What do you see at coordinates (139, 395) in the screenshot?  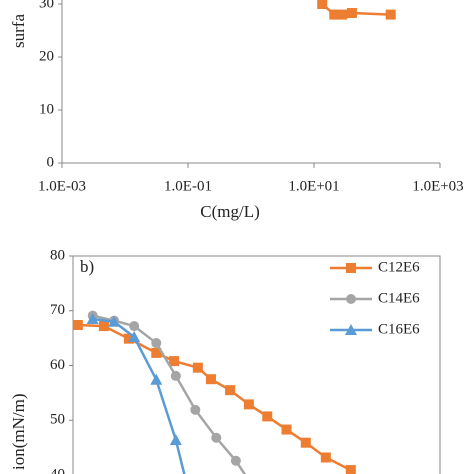 I see `series-line` at bounding box center [139, 395].